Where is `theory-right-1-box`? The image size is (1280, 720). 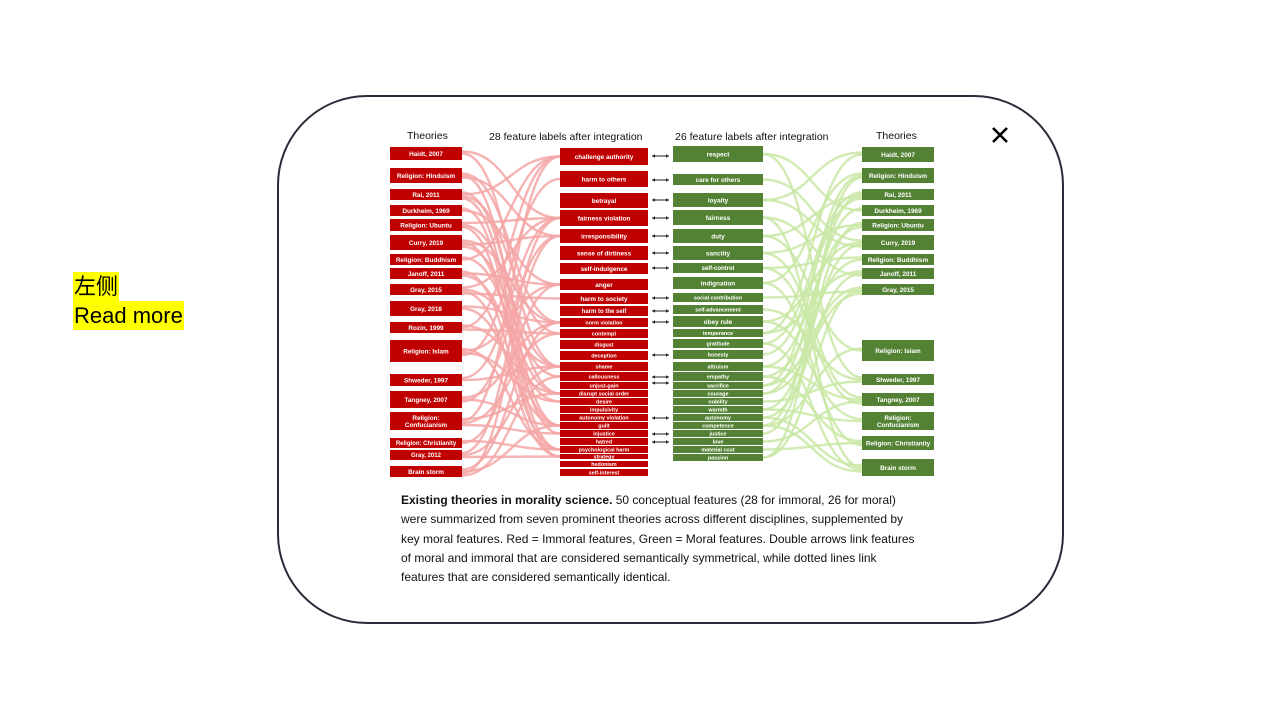
theory-right-1-box is located at coordinates (898, 175).